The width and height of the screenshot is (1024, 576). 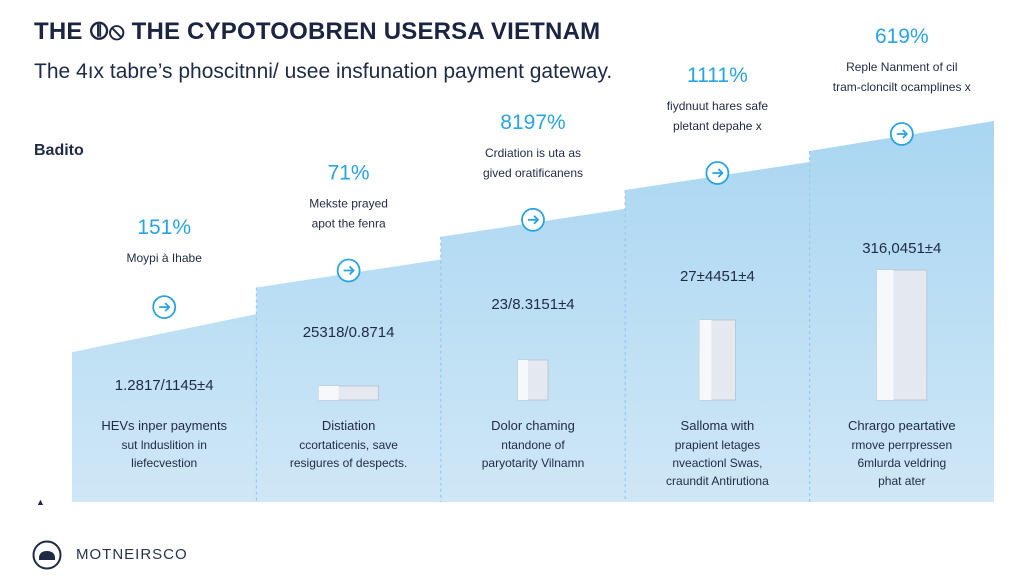 I want to click on caption-line: rmove perrpressen, so click(x=901, y=445).